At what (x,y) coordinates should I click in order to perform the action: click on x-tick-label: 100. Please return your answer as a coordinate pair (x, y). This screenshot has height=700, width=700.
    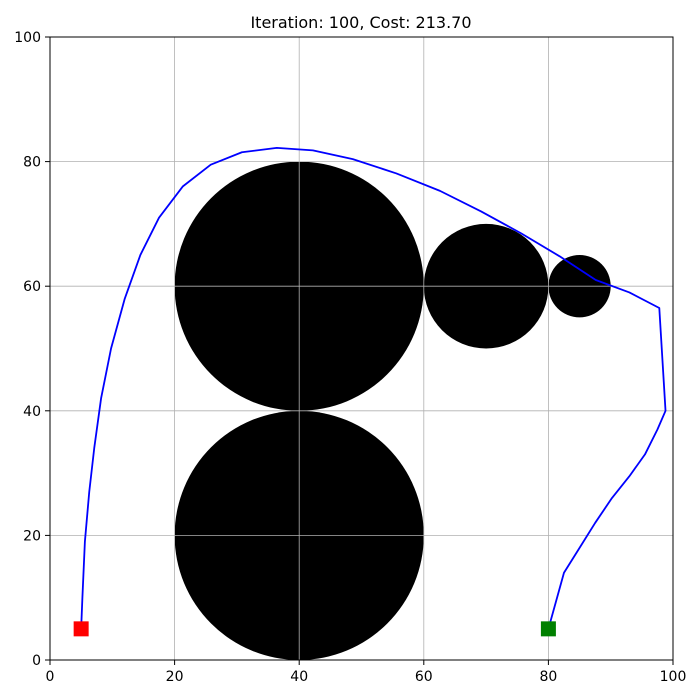
    Looking at the image, I should click on (673, 677).